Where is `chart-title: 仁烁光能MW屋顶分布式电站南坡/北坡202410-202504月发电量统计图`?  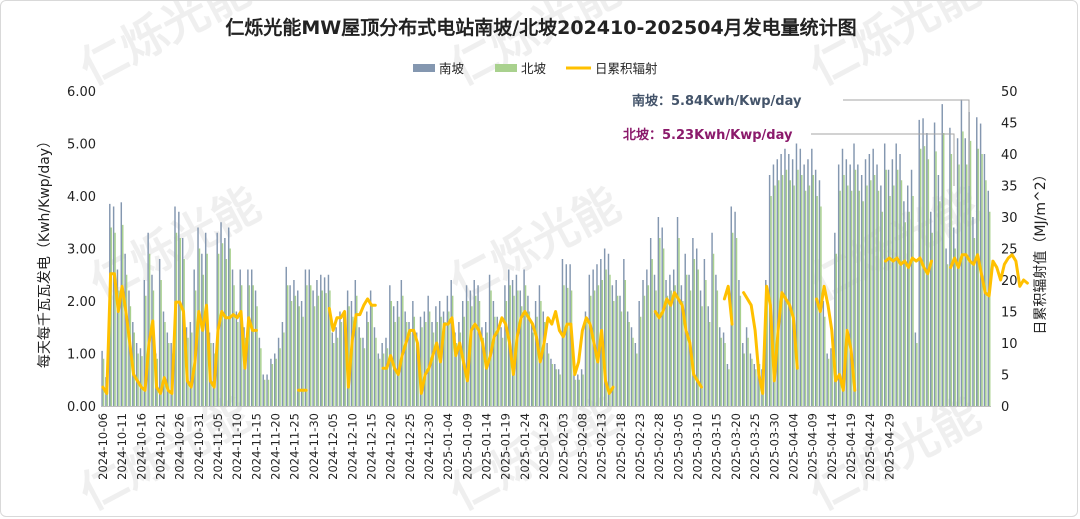
chart-title: 仁烁光能MW屋顶分布式电站南坡/北坡202410-202504月发电量统计图 is located at coordinates (540, 27).